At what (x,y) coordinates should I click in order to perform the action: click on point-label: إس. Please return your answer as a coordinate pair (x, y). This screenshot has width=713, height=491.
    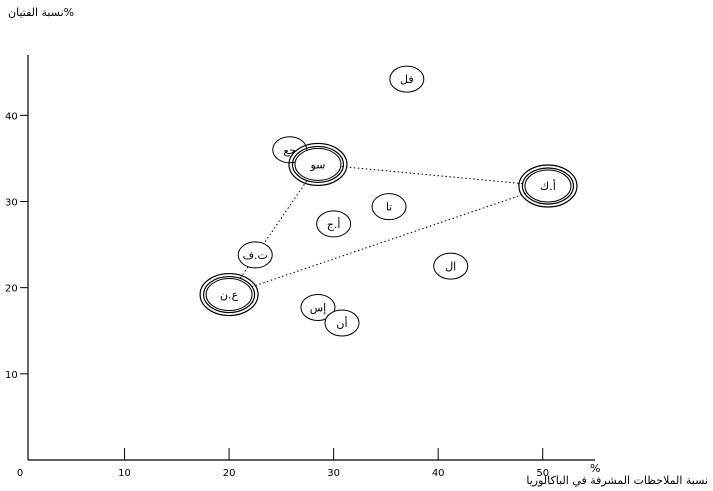
    Looking at the image, I should click on (318, 307).